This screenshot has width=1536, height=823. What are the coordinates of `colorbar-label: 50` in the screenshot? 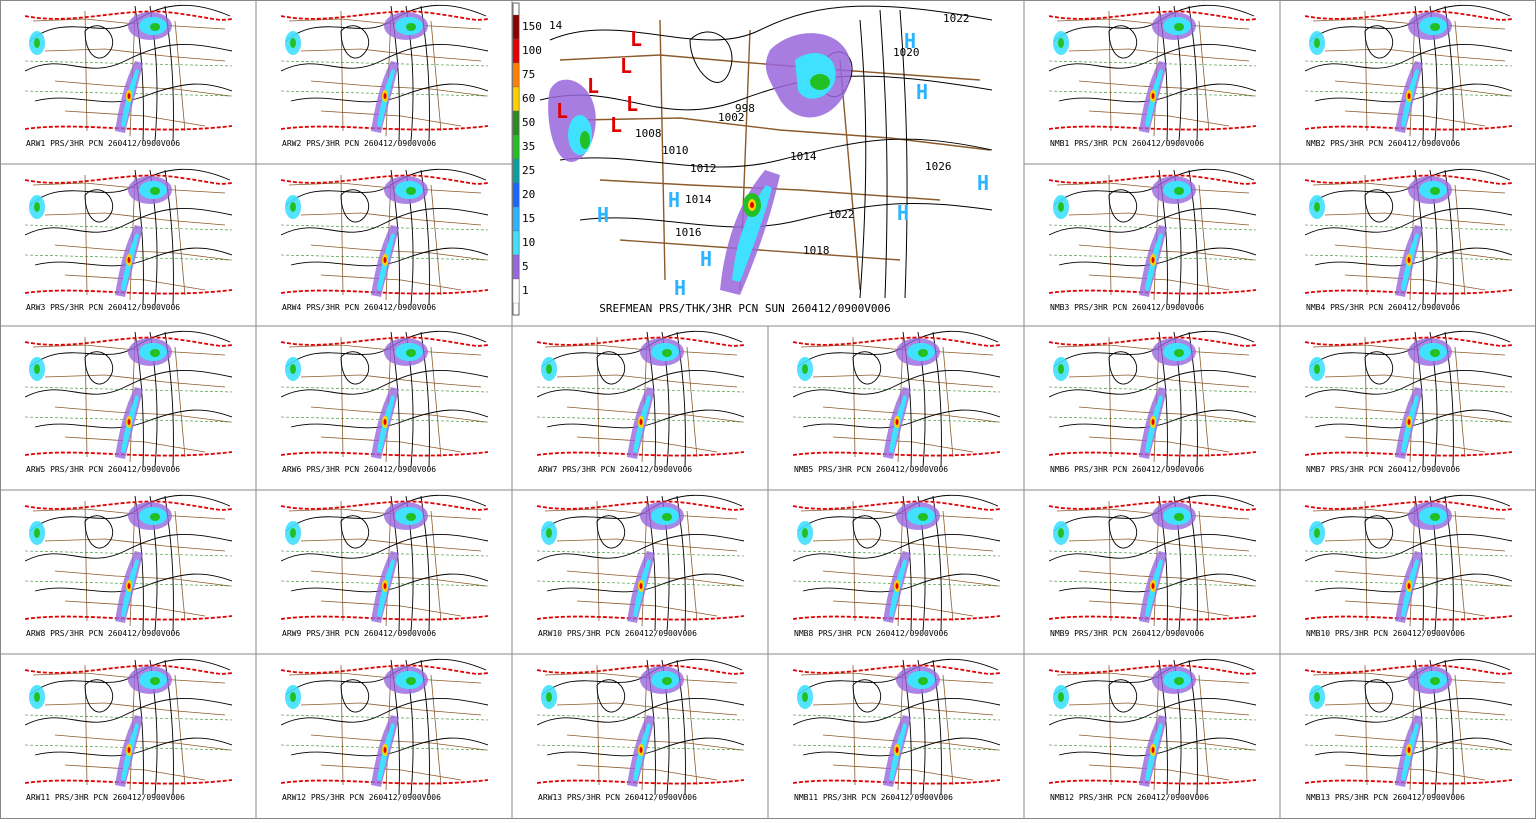 It's located at (528, 122).